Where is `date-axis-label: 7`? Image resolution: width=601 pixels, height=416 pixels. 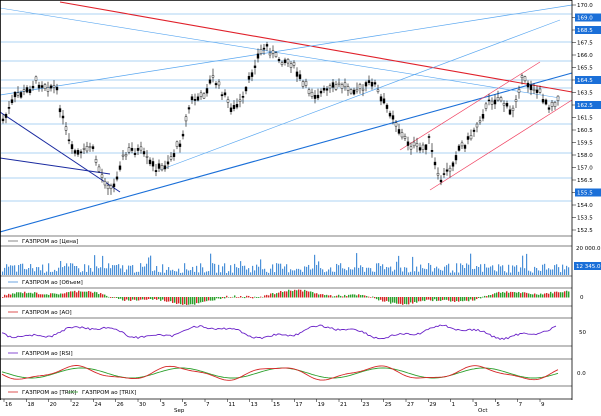
date-axis-label: 7 is located at coordinates (521, 405).